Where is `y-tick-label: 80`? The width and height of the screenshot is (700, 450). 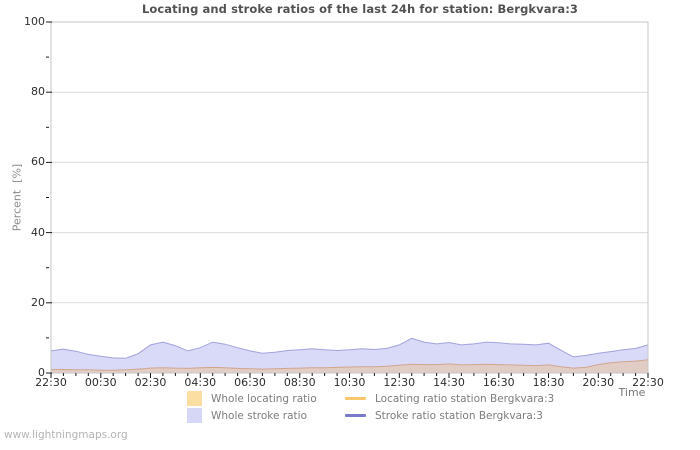
y-tick-label: 80 is located at coordinates (38, 92).